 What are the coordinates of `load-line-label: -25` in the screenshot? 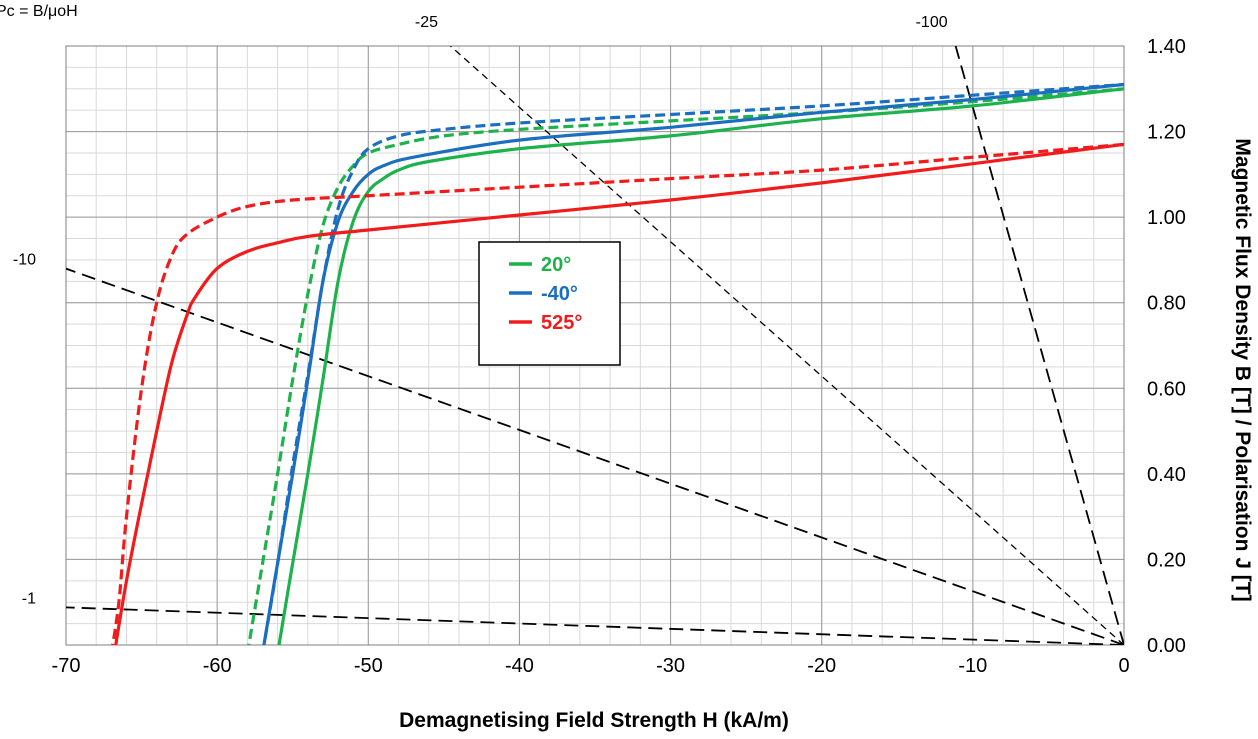 It's located at (426, 22).